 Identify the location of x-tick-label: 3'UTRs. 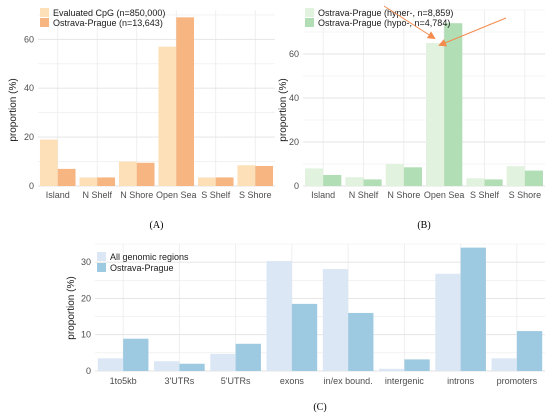
(180, 381).